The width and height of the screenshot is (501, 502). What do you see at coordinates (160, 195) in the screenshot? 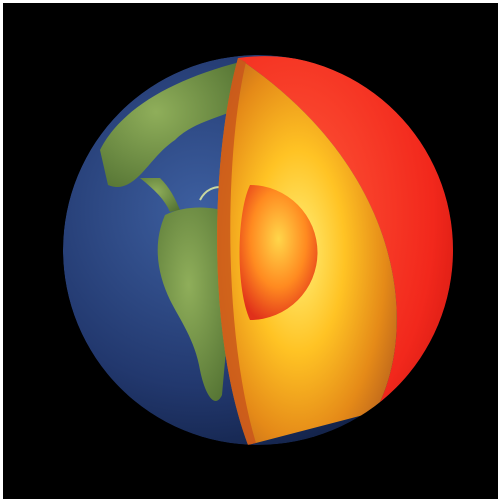
I see `central-america` at bounding box center [160, 195].